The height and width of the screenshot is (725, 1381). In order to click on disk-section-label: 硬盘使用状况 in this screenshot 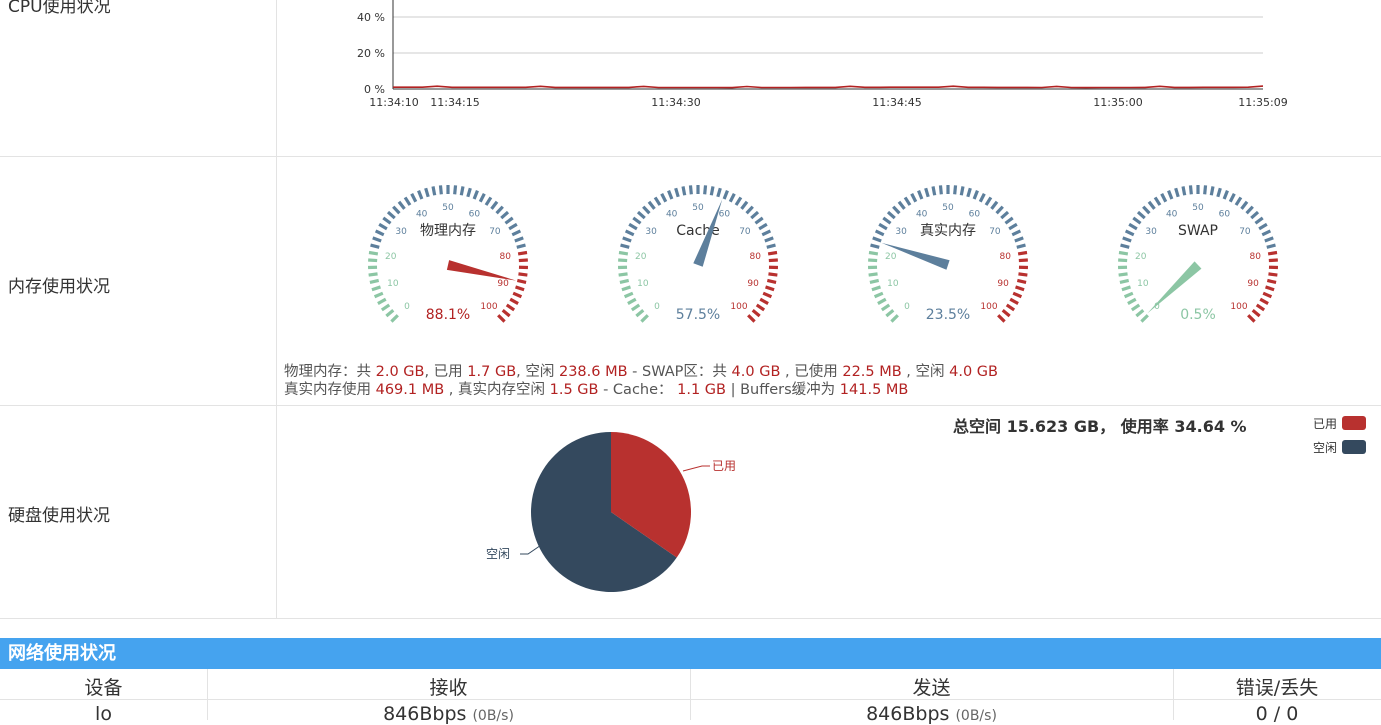, I will do `click(59, 513)`.